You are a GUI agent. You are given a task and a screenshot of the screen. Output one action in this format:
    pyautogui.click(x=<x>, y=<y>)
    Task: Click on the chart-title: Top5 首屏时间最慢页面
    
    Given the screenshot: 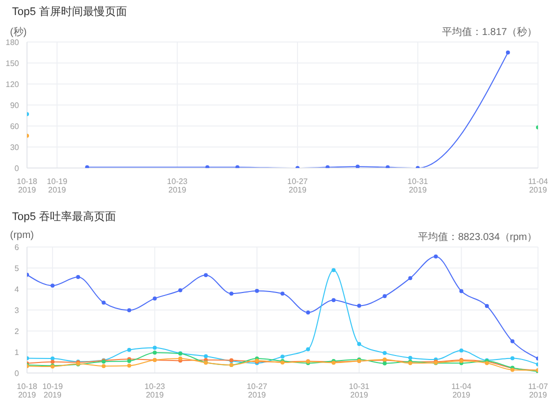 What is the action you would take?
    pyautogui.click(x=69, y=12)
    